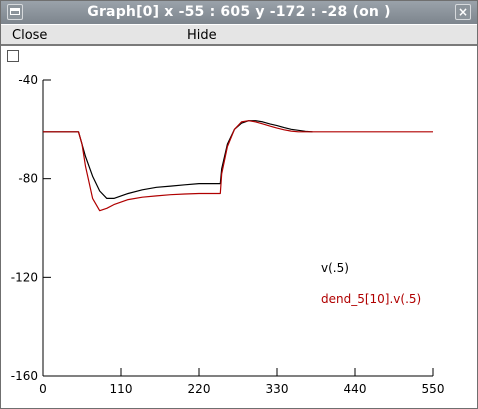 The image size is (478, 409). What do you see at coordinates (239, 35) in the screenshot?
I see `menu-bar: Close Hide` at bounding box center [239, 35].